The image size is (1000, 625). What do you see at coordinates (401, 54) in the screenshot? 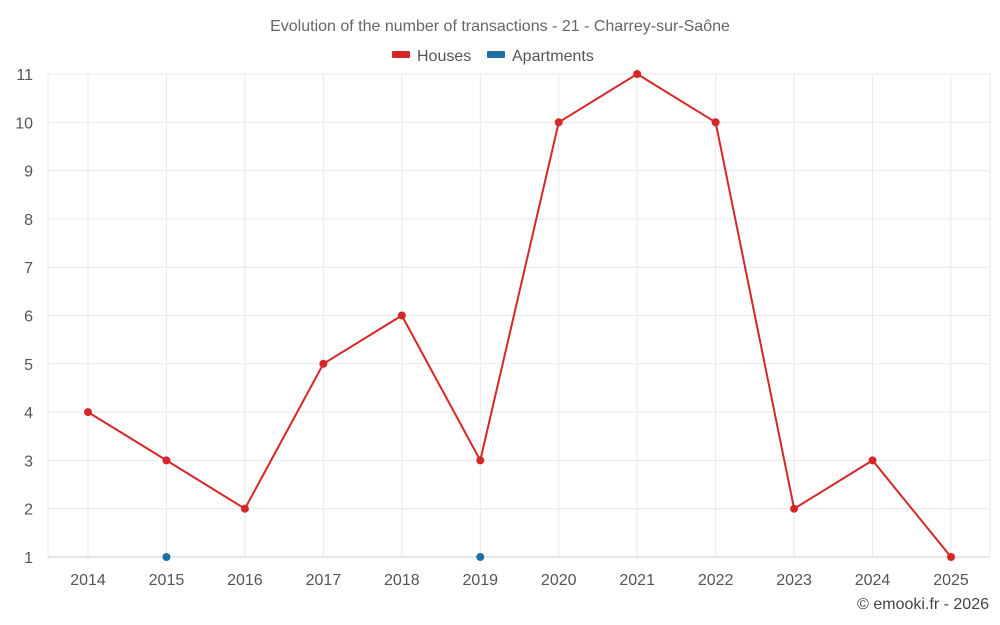
I see `legend-swatch-houses` at bounding box center [401, 54].